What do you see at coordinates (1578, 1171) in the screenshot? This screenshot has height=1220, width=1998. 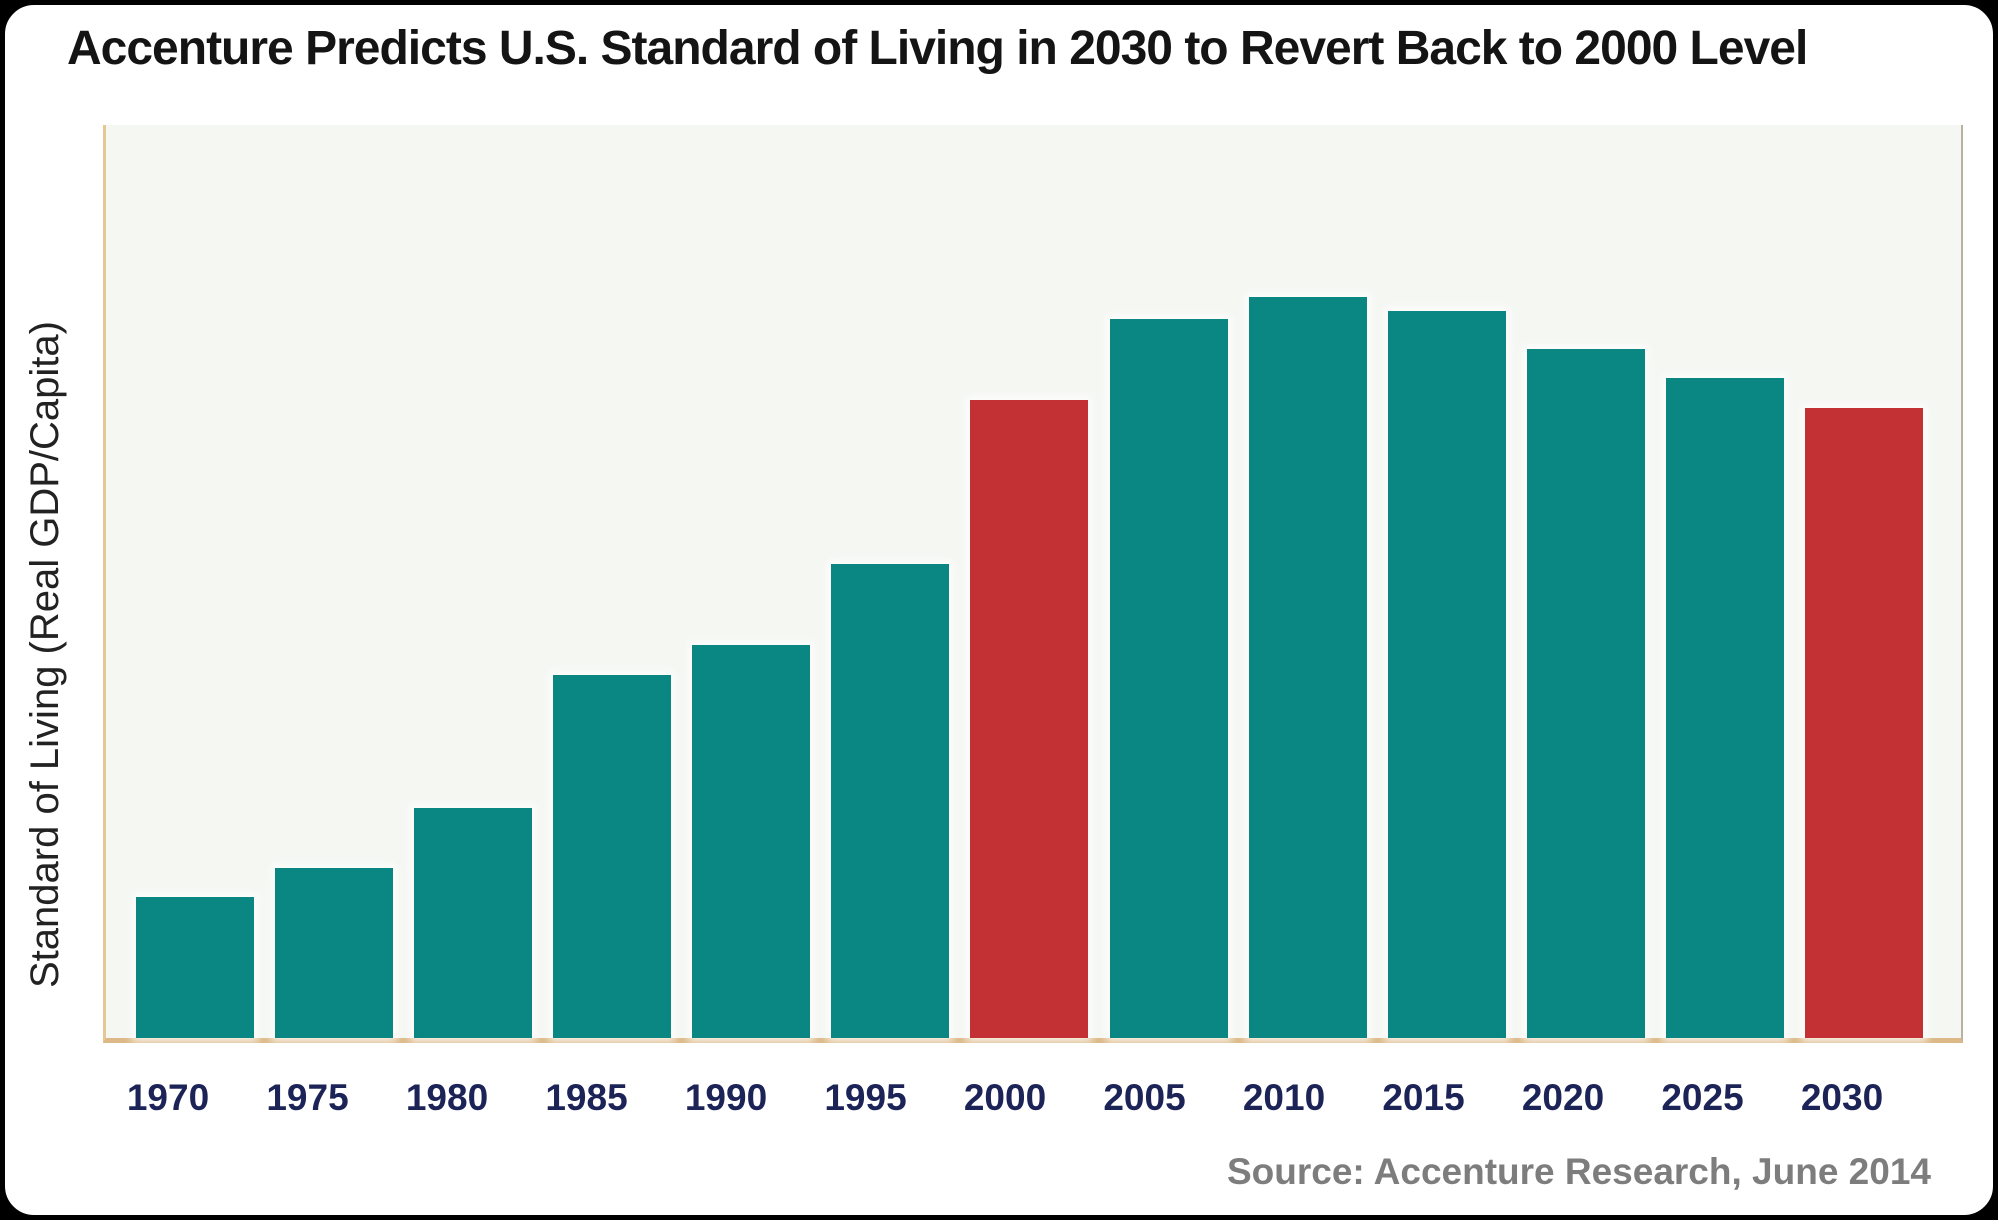 I see `source-note: Source: Accenture Research, June 2014` at bounding box center [1578, 1171].